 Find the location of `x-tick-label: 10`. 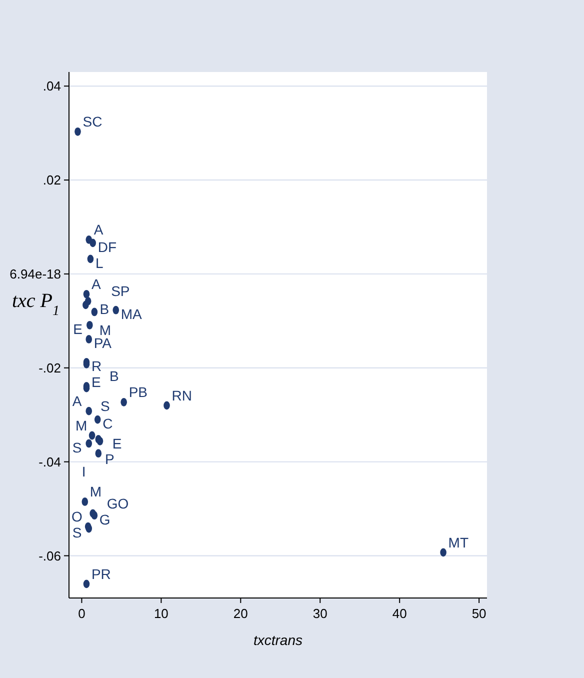

x-tick-label: 10 is located at coordinates (161, 613).